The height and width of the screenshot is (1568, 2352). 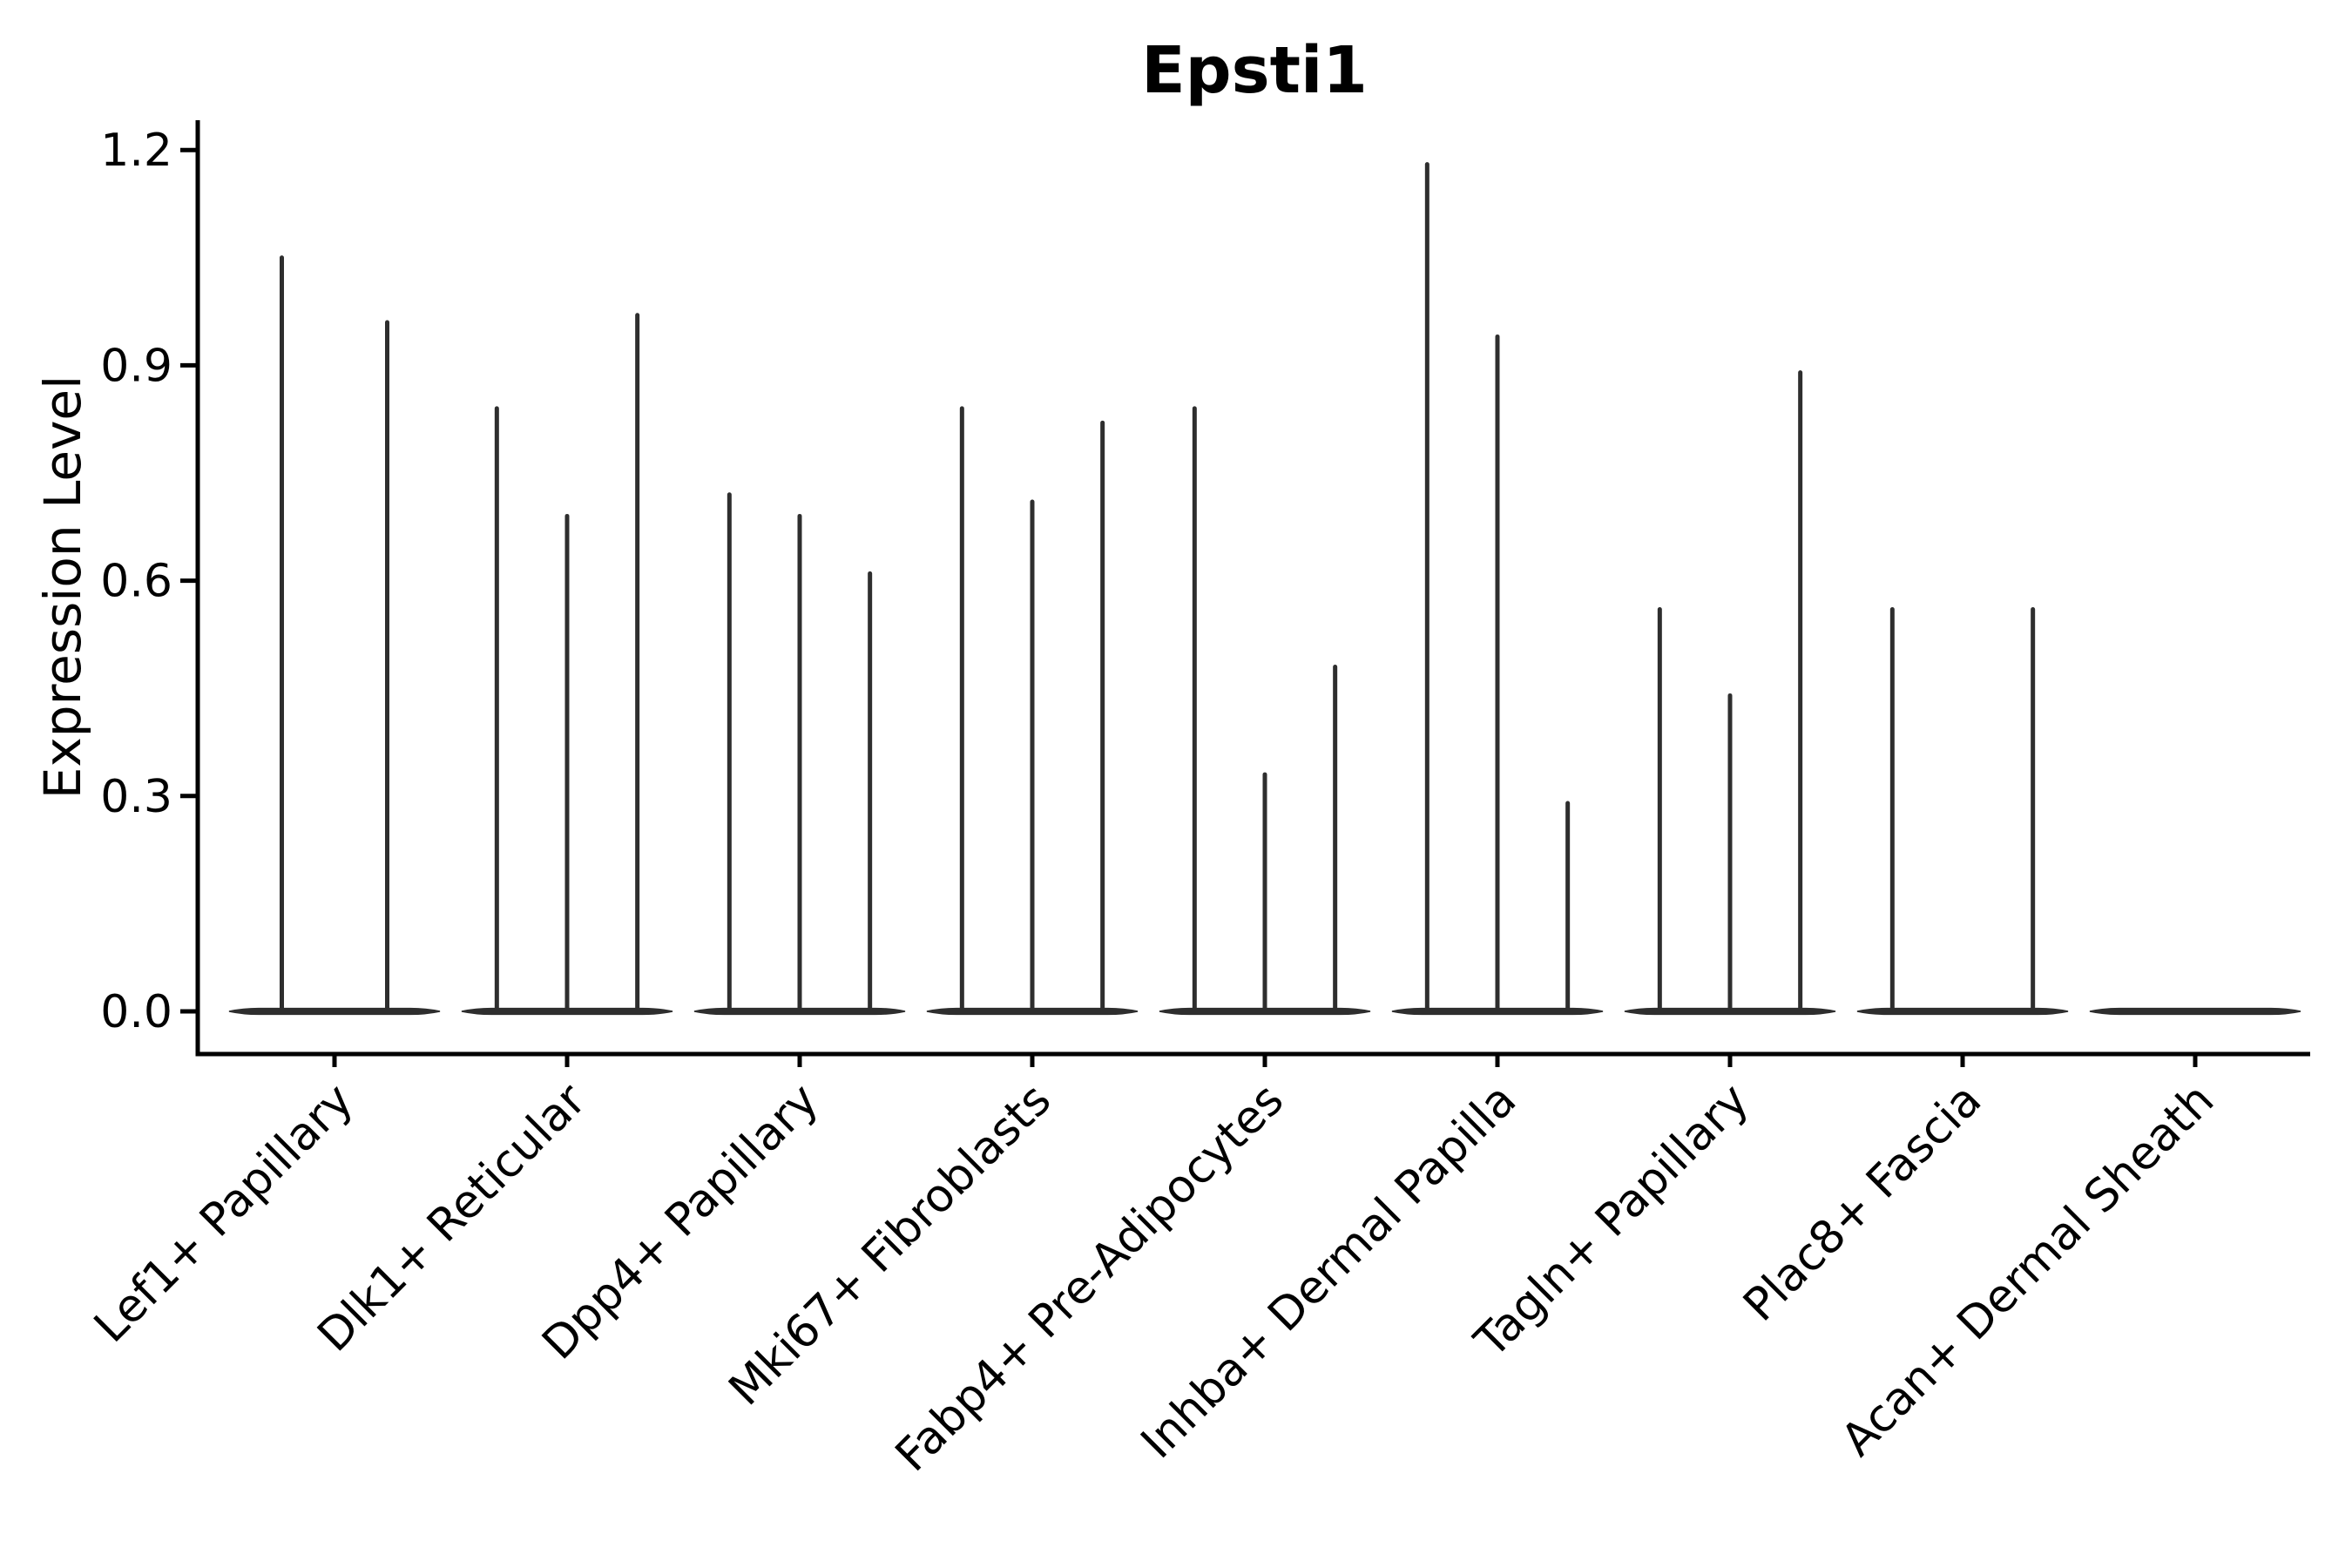 What do you see at coordinates (136, 582) in the screenshot?
I see `y-tick-label: 0.6` at bounding box center [136, 582].